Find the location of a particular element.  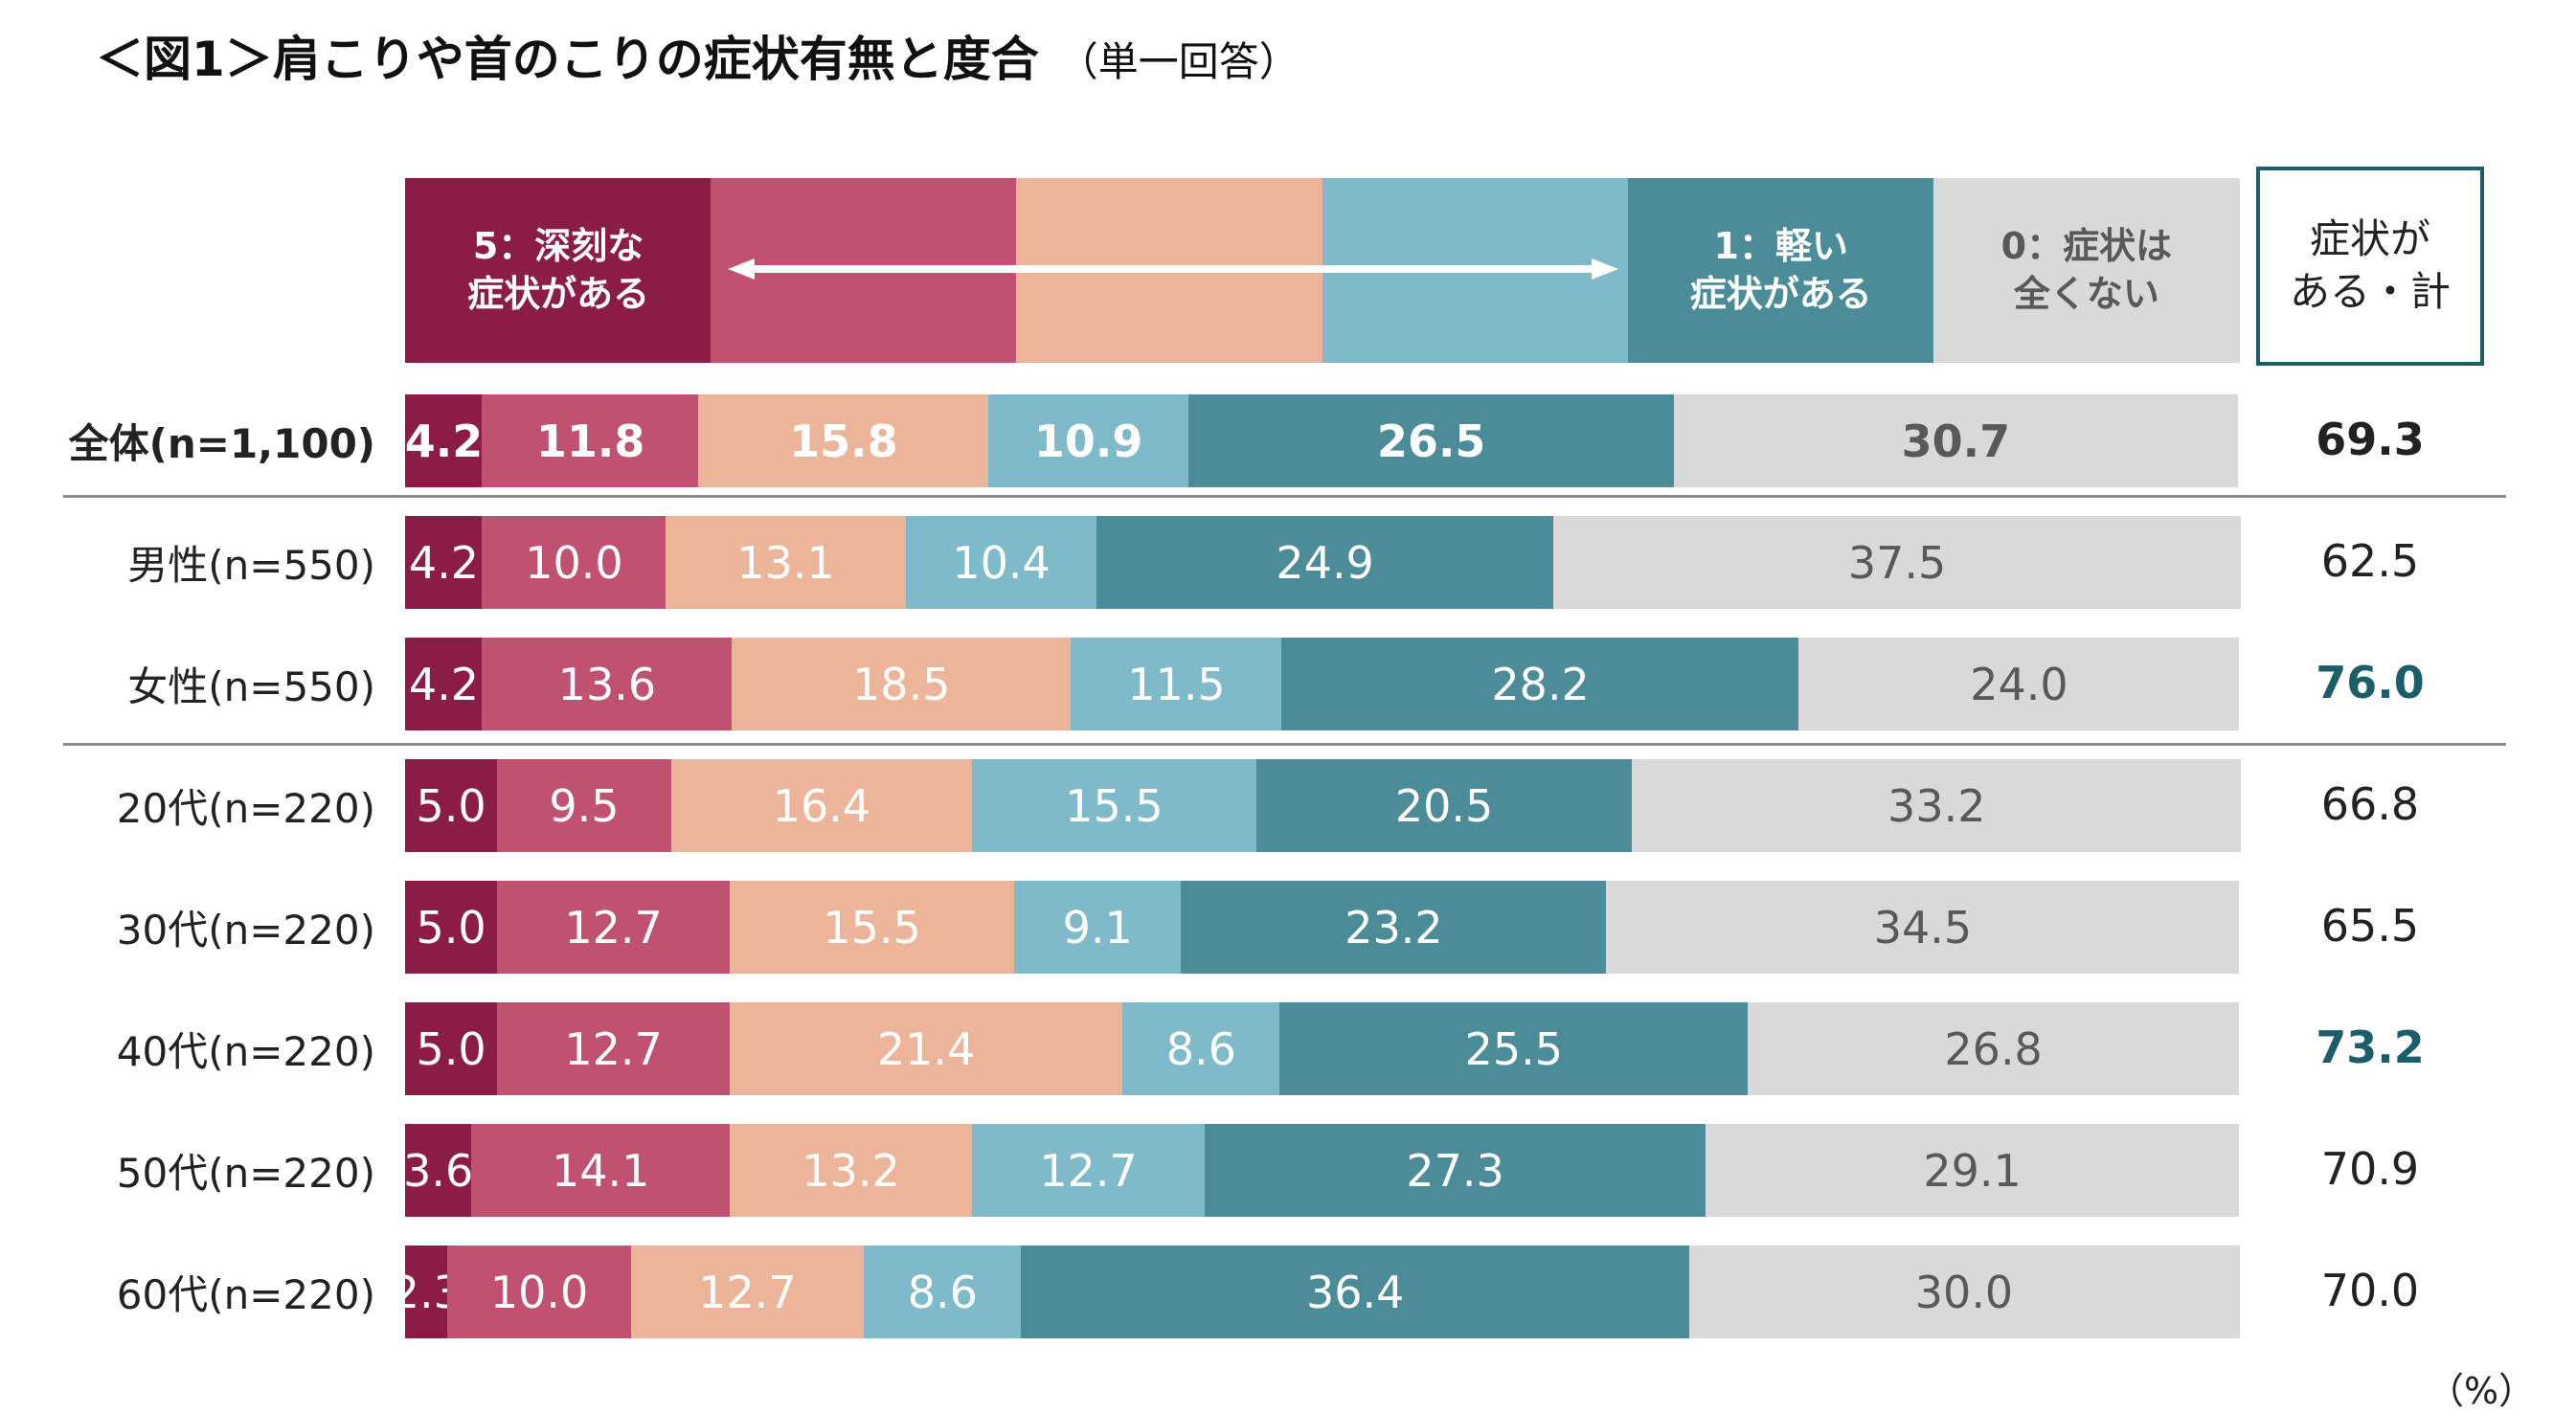

data-label: 9.1 is located at coordinates (1097, 928).